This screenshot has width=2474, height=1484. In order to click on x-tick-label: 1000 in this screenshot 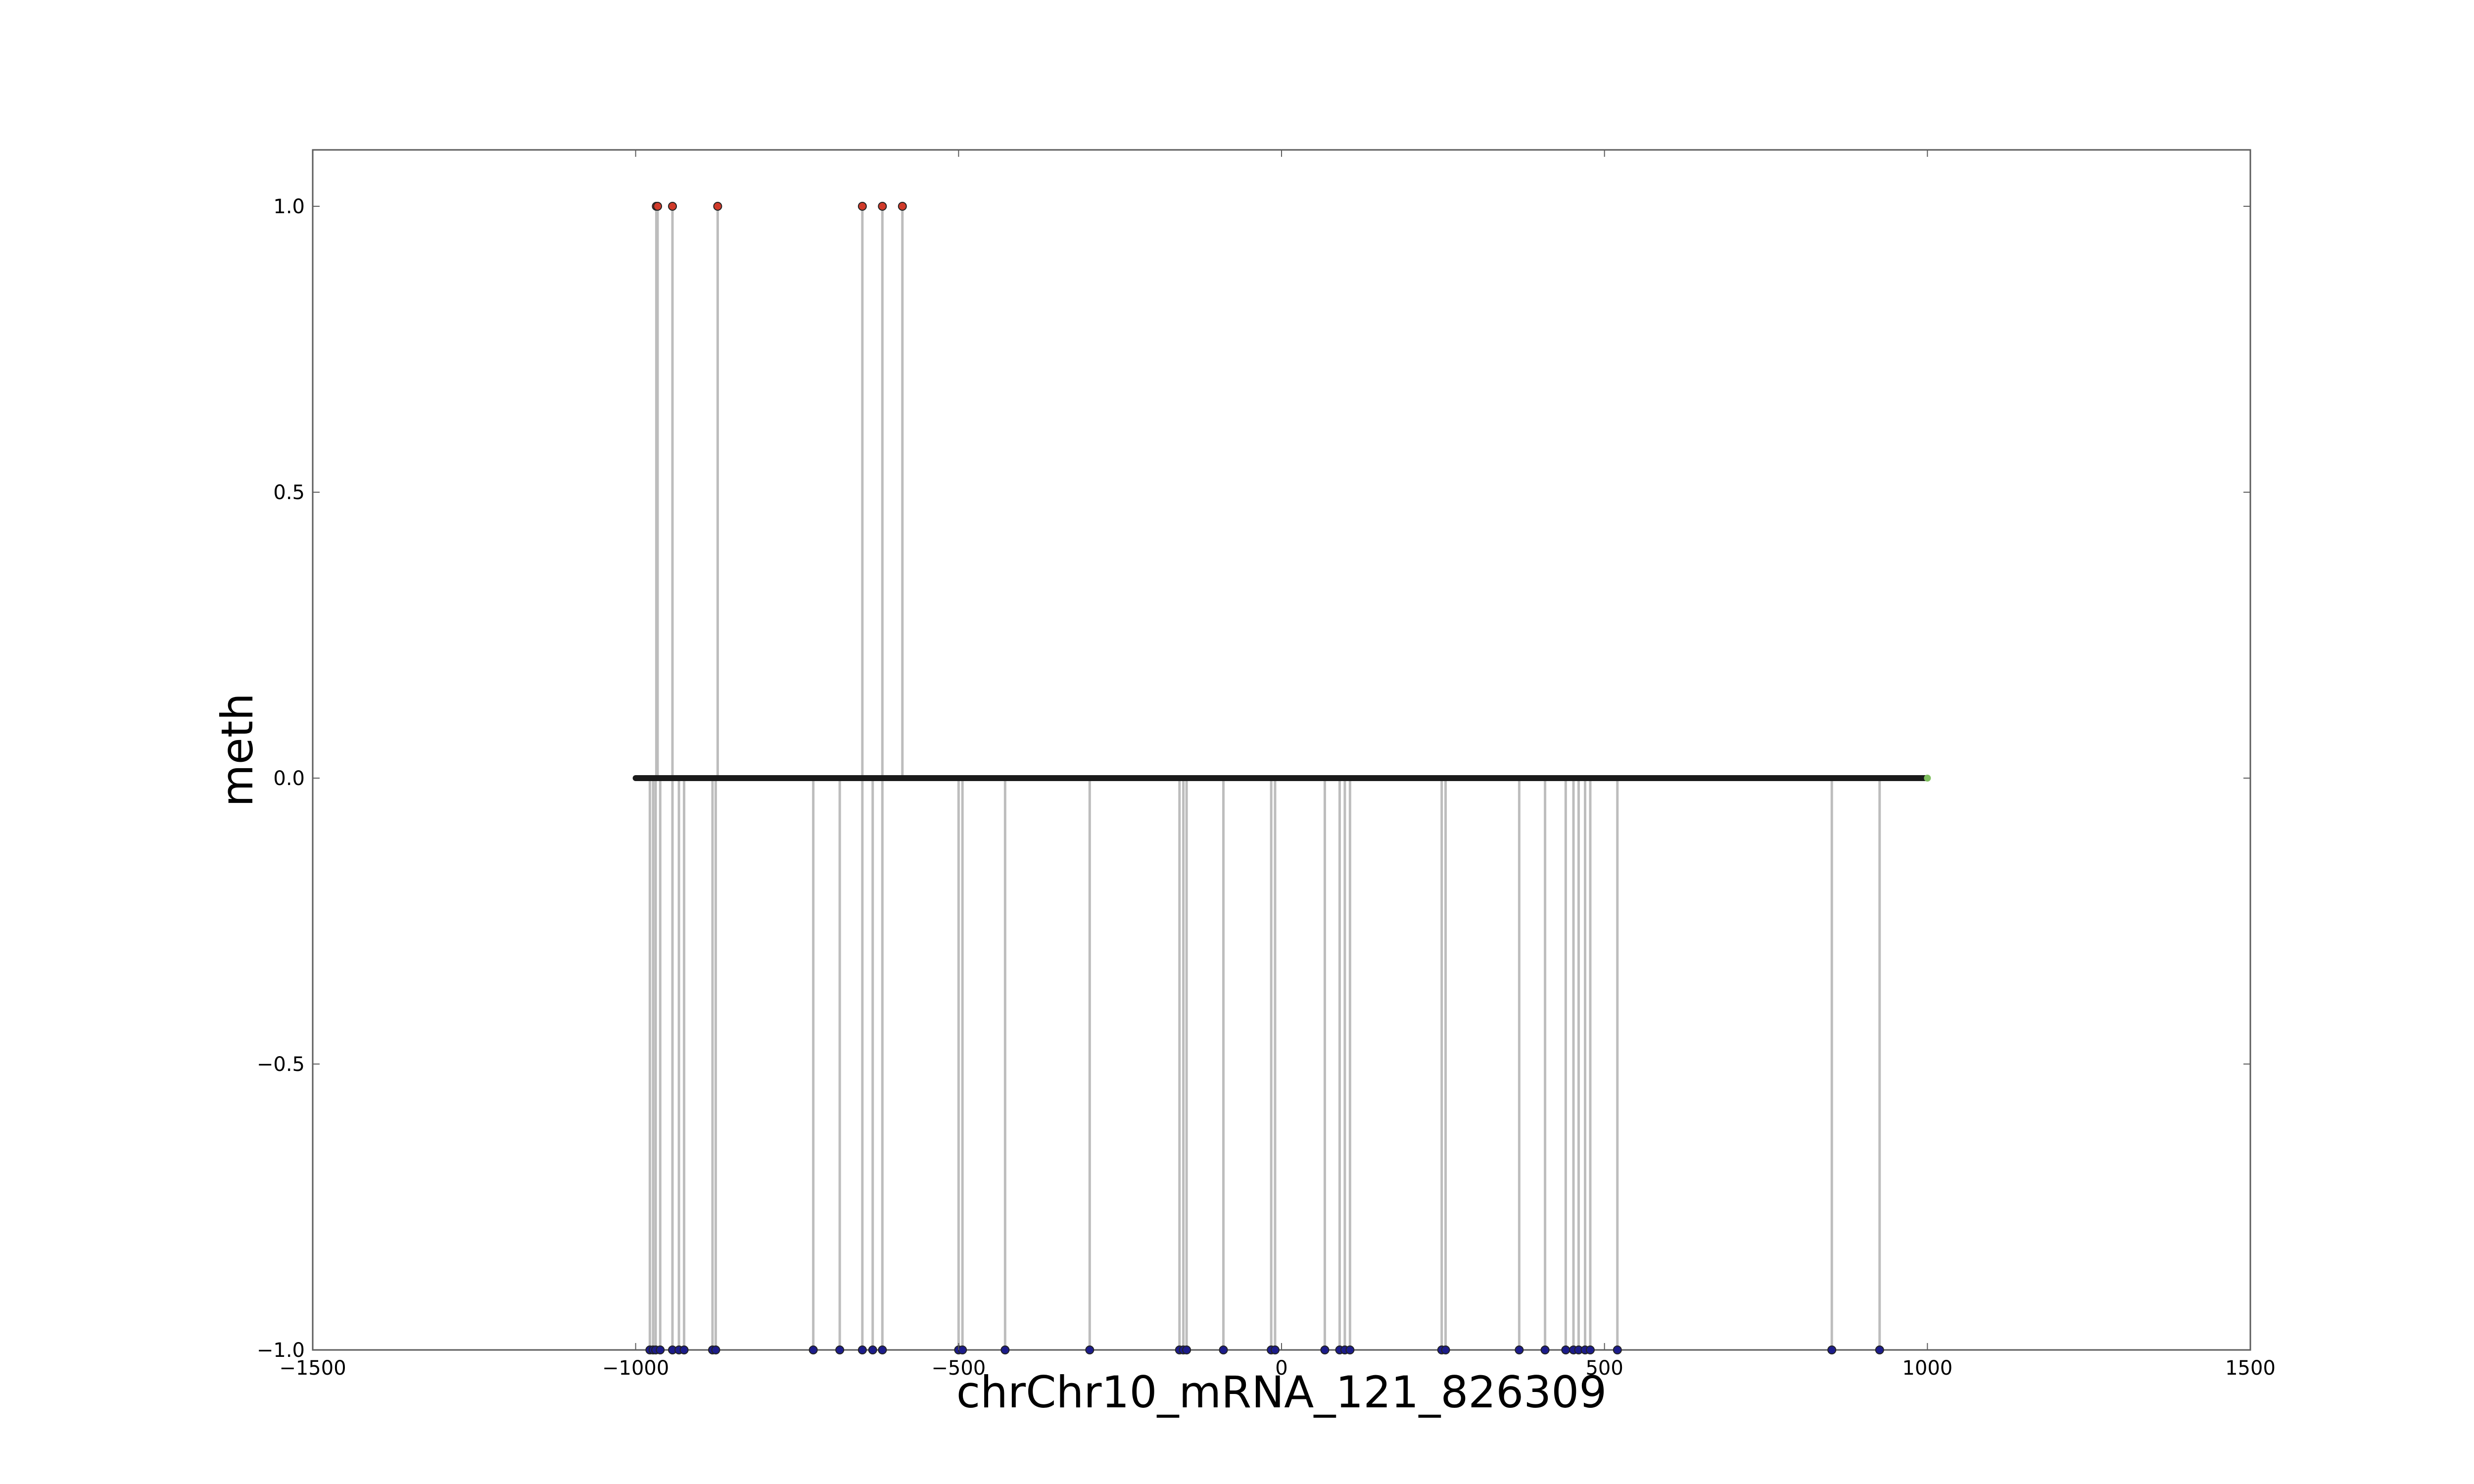, I will do `click(1927, 1368)`.